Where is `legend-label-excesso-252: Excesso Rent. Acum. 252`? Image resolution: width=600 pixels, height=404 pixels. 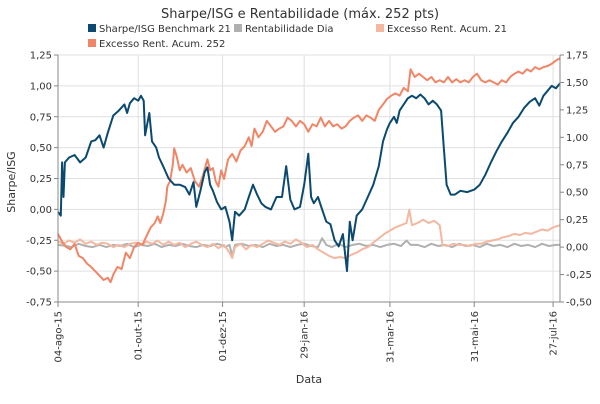
legend-label-excesso-252: Excesso Rent. Acum. 252 is located at coordinates (162, 44).